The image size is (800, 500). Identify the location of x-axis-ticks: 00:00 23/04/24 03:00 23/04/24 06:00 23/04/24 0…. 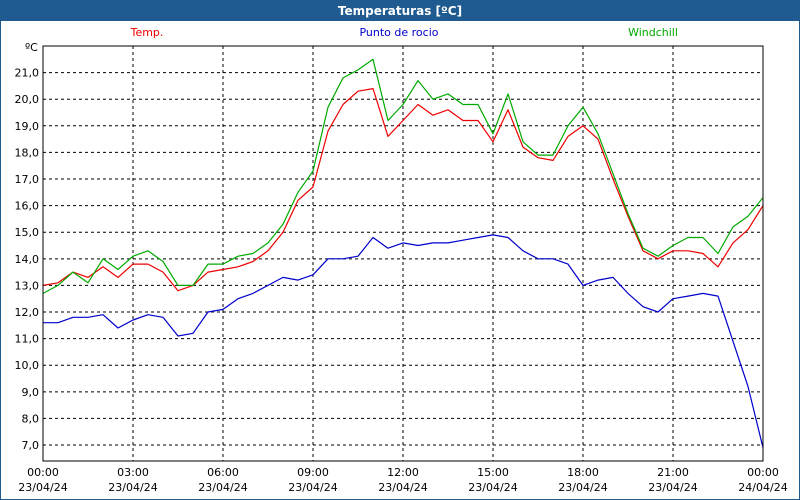
(402, 480).